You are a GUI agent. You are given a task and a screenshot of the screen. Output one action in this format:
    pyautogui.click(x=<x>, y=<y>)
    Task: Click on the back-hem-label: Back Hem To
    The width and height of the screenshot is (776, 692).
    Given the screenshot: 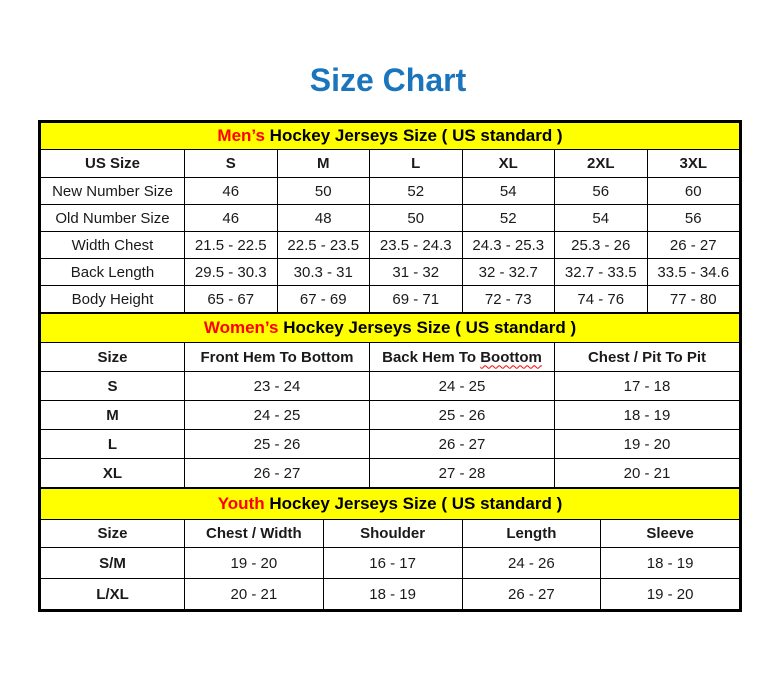 What is the action you would take?
    pyautogui.click(x=431, y=357)
    